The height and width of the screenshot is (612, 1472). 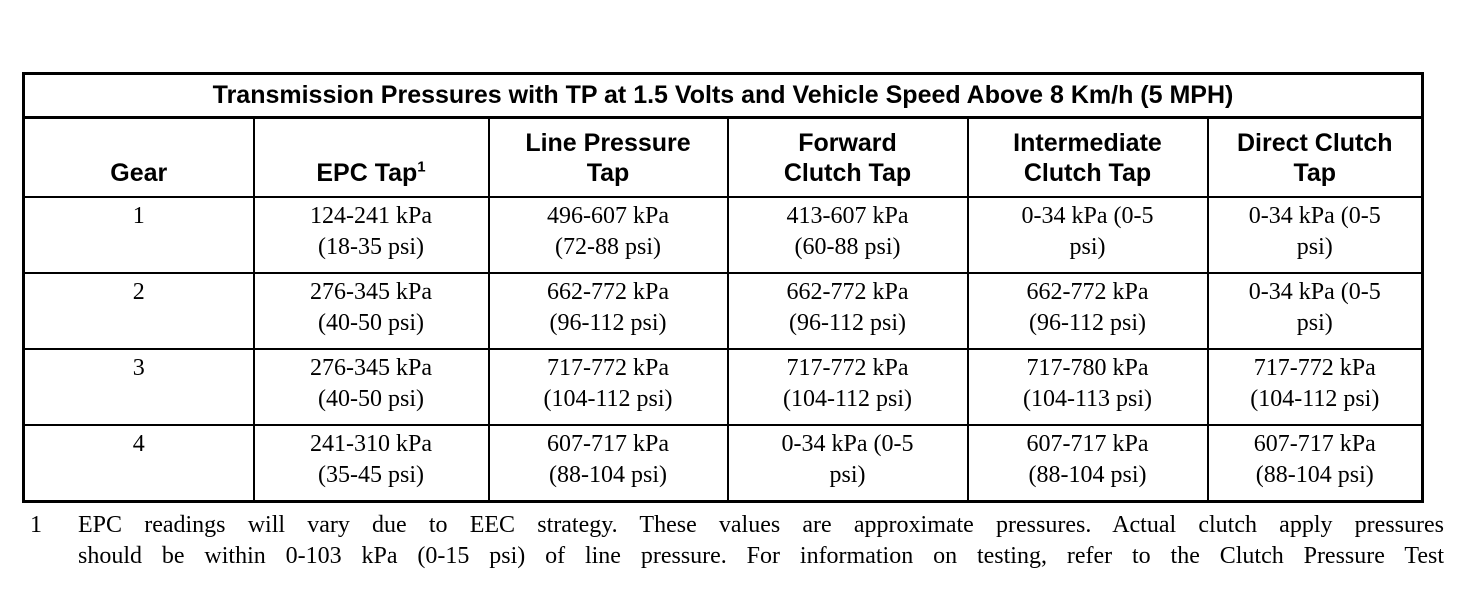 I want to click on column-header-direct-clutch-tap: Direct Clutch Tap, so click(x=1315, y=157).